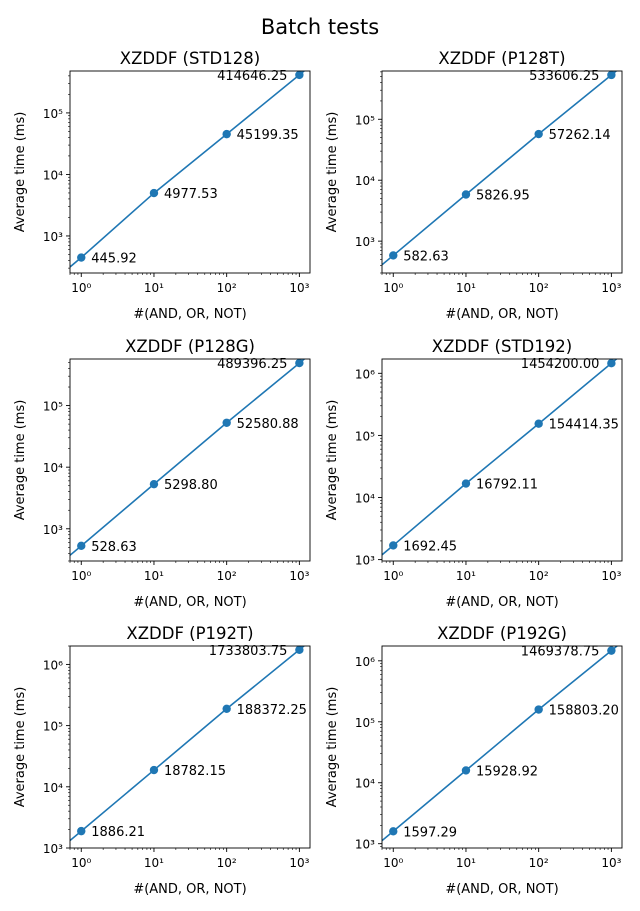 The width and height of the screenshot is (640, 911). Describe the element at coordinates (190, 346) in the screenshot. I see `chart-title: XZDDF (P128G)` at that location.